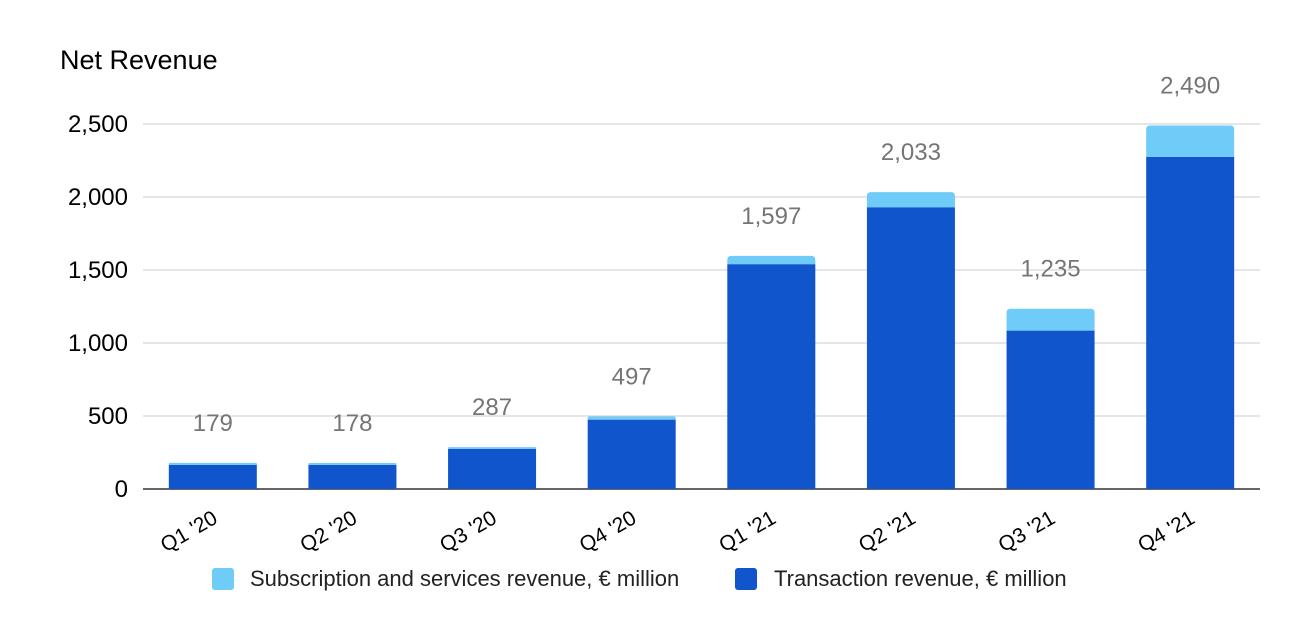  What do you see at coordinates (328, 531) in the screenshot?
I see `x-tick-label: Q2 '20` at bounding box center [328, 531].